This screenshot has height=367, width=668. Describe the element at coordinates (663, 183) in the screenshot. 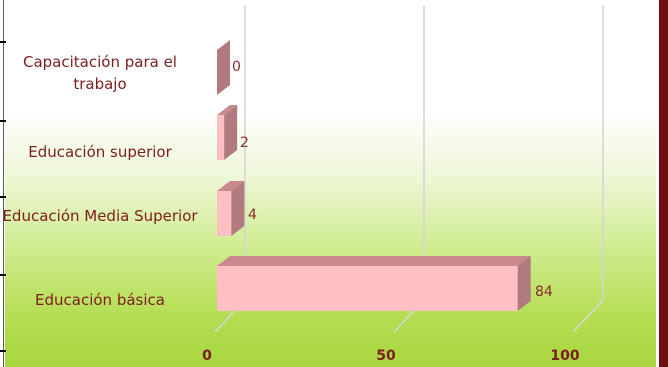

I see `right-border-band` at that location.